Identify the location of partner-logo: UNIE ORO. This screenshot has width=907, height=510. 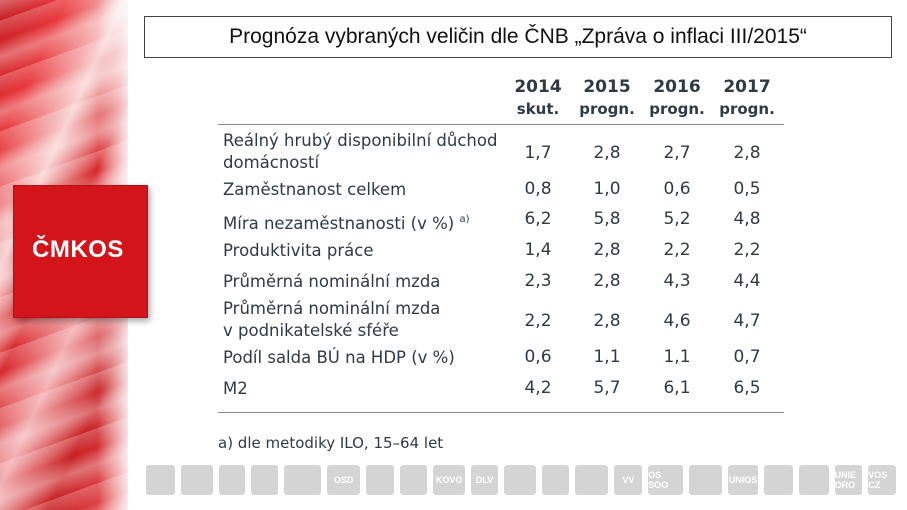
(848, 480).